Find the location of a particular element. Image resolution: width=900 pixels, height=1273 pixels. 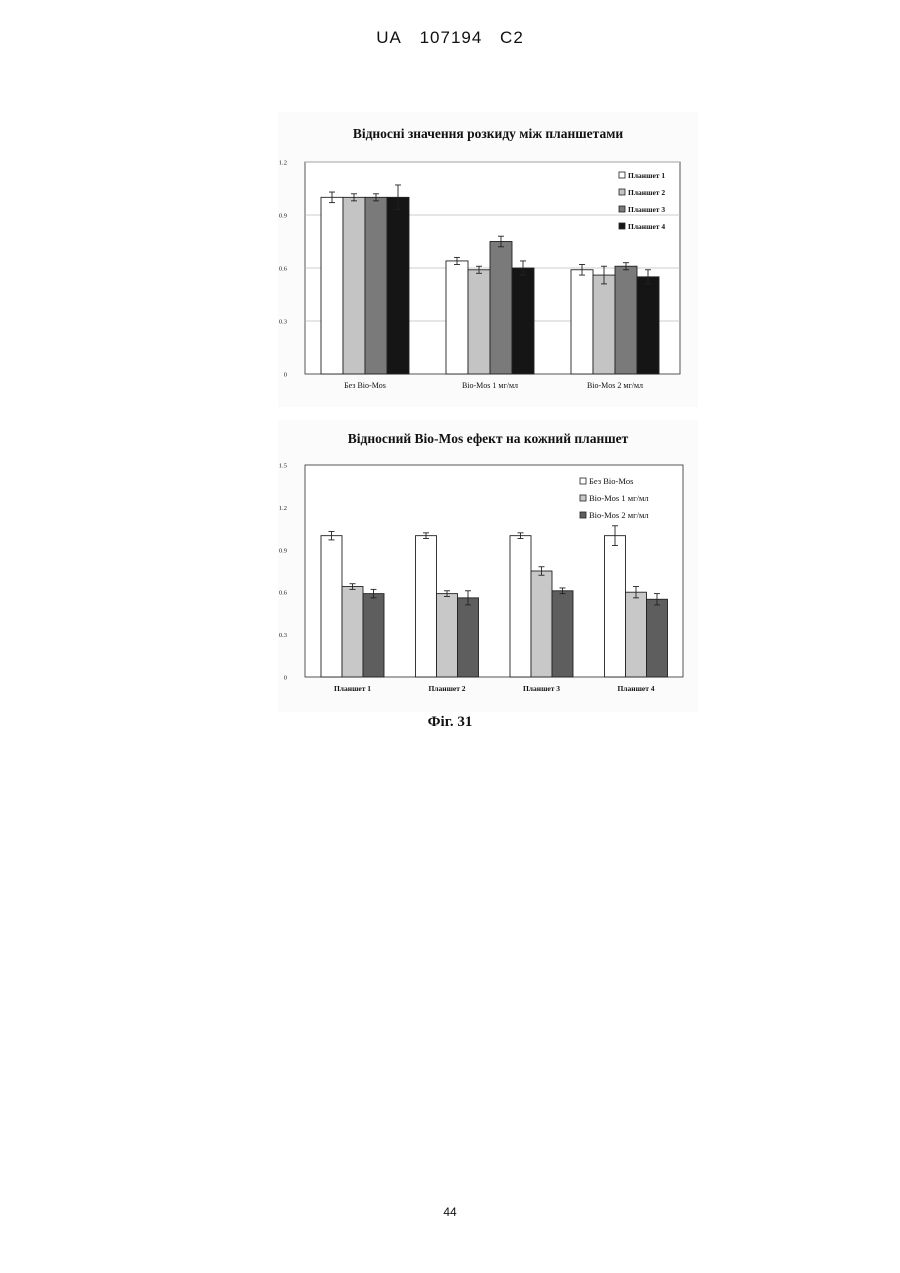

chart-1-y-tick-label: 0.9 is located at coordinates (283, 216).